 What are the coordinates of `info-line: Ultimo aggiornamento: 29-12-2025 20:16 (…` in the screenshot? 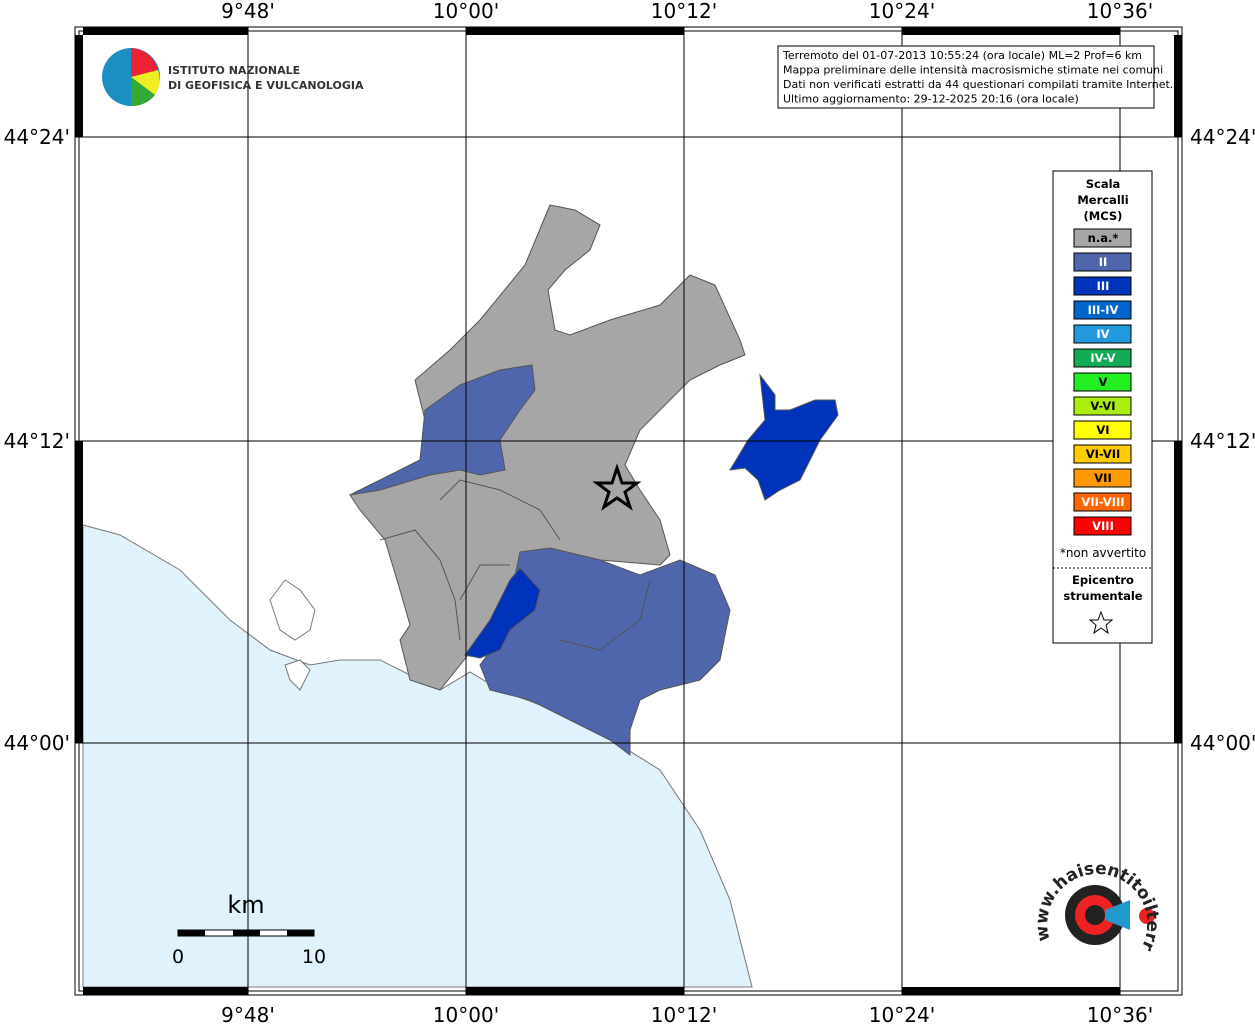 It's located at (931, 99).